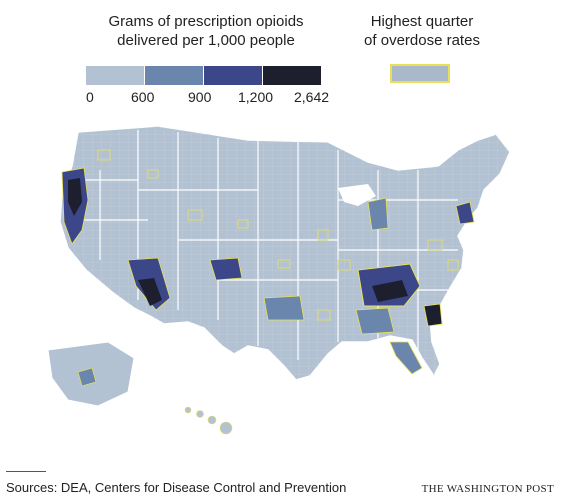 This screenshot has height=500, width=564. Describe the element at coordinates (406, 358) in the screenshot. I see `florida-cluster` at that location.